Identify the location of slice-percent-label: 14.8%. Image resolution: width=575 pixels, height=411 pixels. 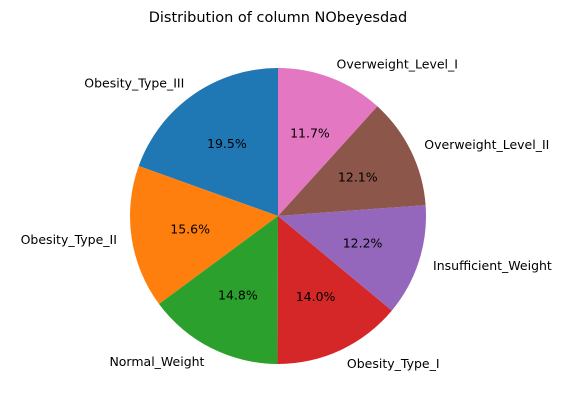
(238, 295).